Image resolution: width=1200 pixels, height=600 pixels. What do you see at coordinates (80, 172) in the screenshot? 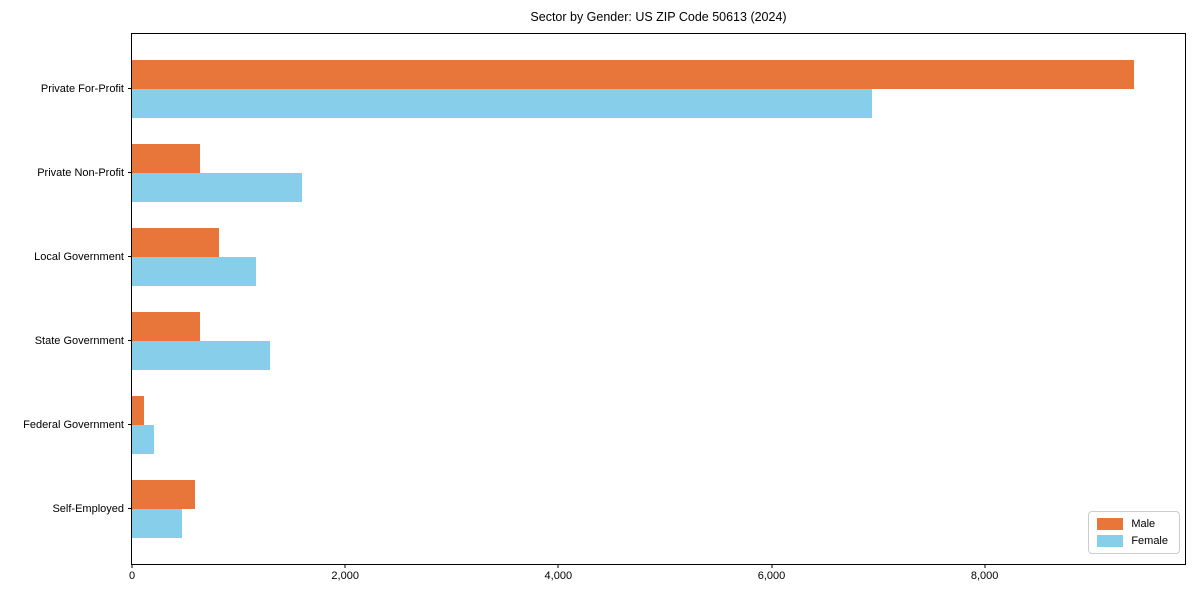
I see `y-axis-label: Private Non-Profit` at bounding box center [80, 172].